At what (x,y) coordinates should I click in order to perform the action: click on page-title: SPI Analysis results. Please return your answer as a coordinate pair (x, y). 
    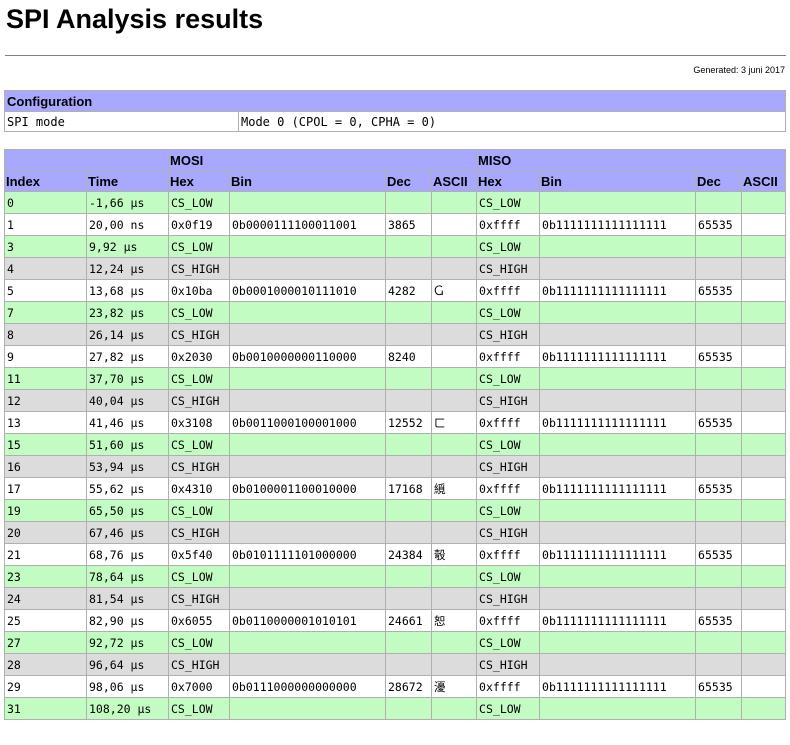
    Looking at the image, I should click on (135, 19).